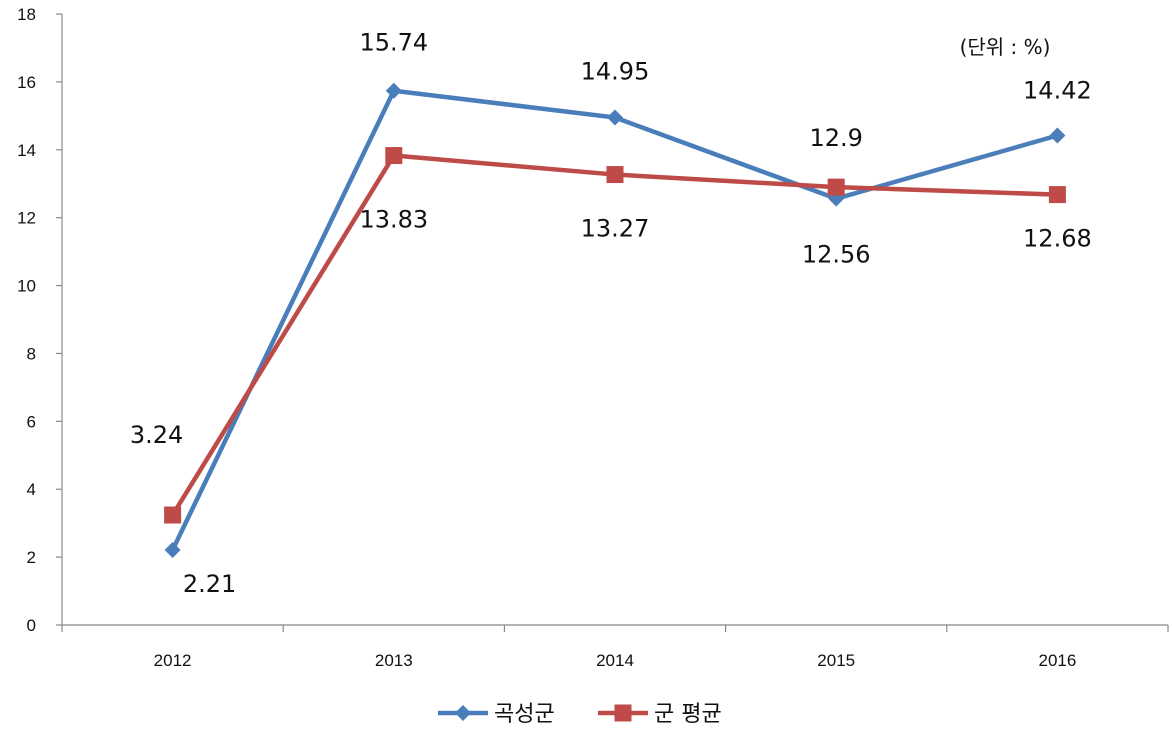  I want to click on data-label: 12.68, so click(1057, 239).